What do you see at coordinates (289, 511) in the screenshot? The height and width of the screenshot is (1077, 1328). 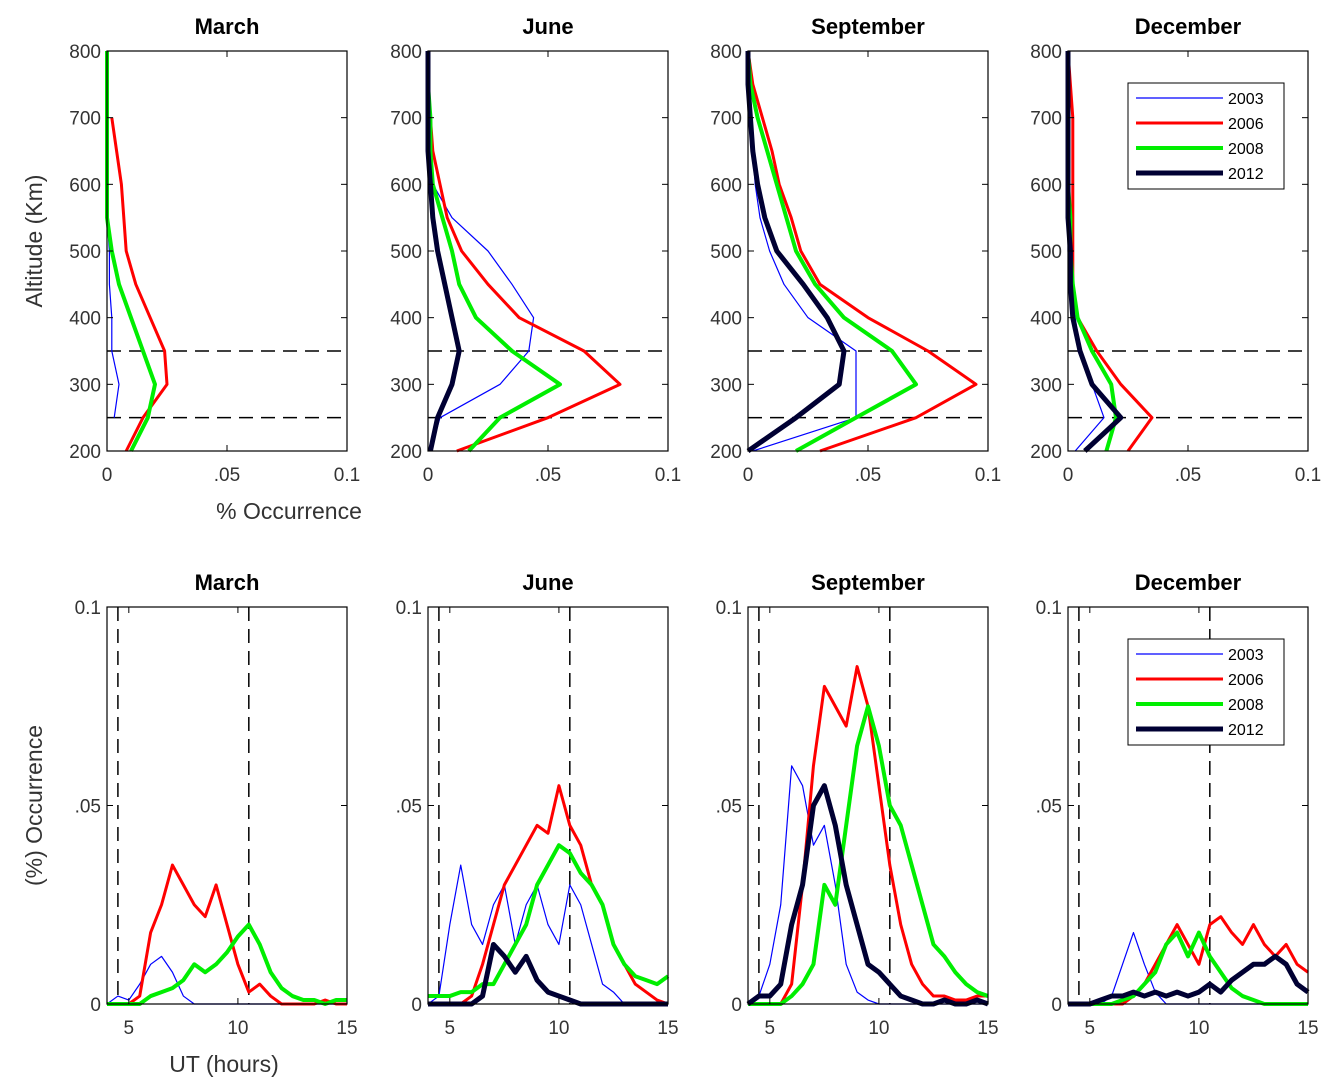 I see `x-axis-label: % Occurrence` at bounding box center [289, 511].